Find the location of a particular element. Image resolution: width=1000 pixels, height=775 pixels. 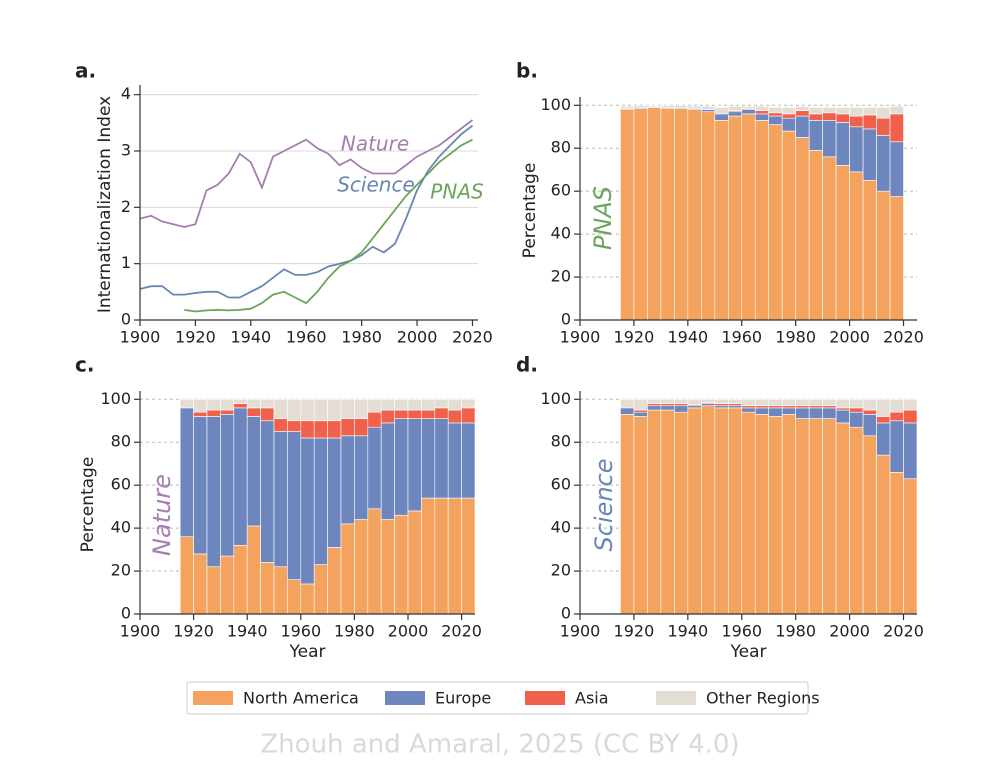

y-tick-label: 4 is located at coordinates (126, 93).